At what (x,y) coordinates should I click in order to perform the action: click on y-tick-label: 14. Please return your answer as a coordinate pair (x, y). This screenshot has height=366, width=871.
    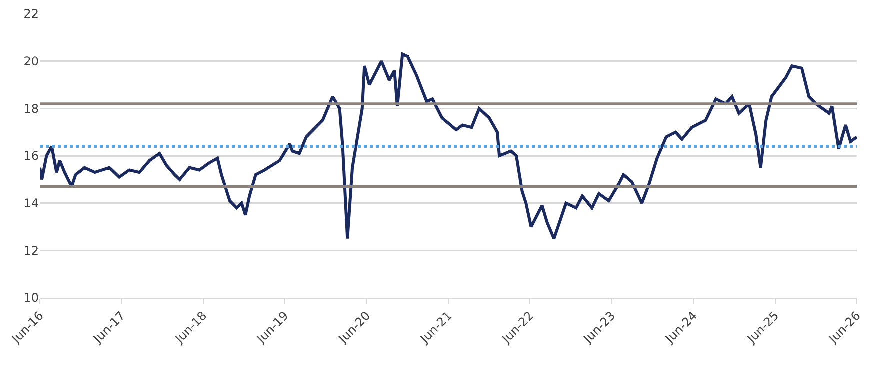
    Looking at the image, I should click on (31, 203).